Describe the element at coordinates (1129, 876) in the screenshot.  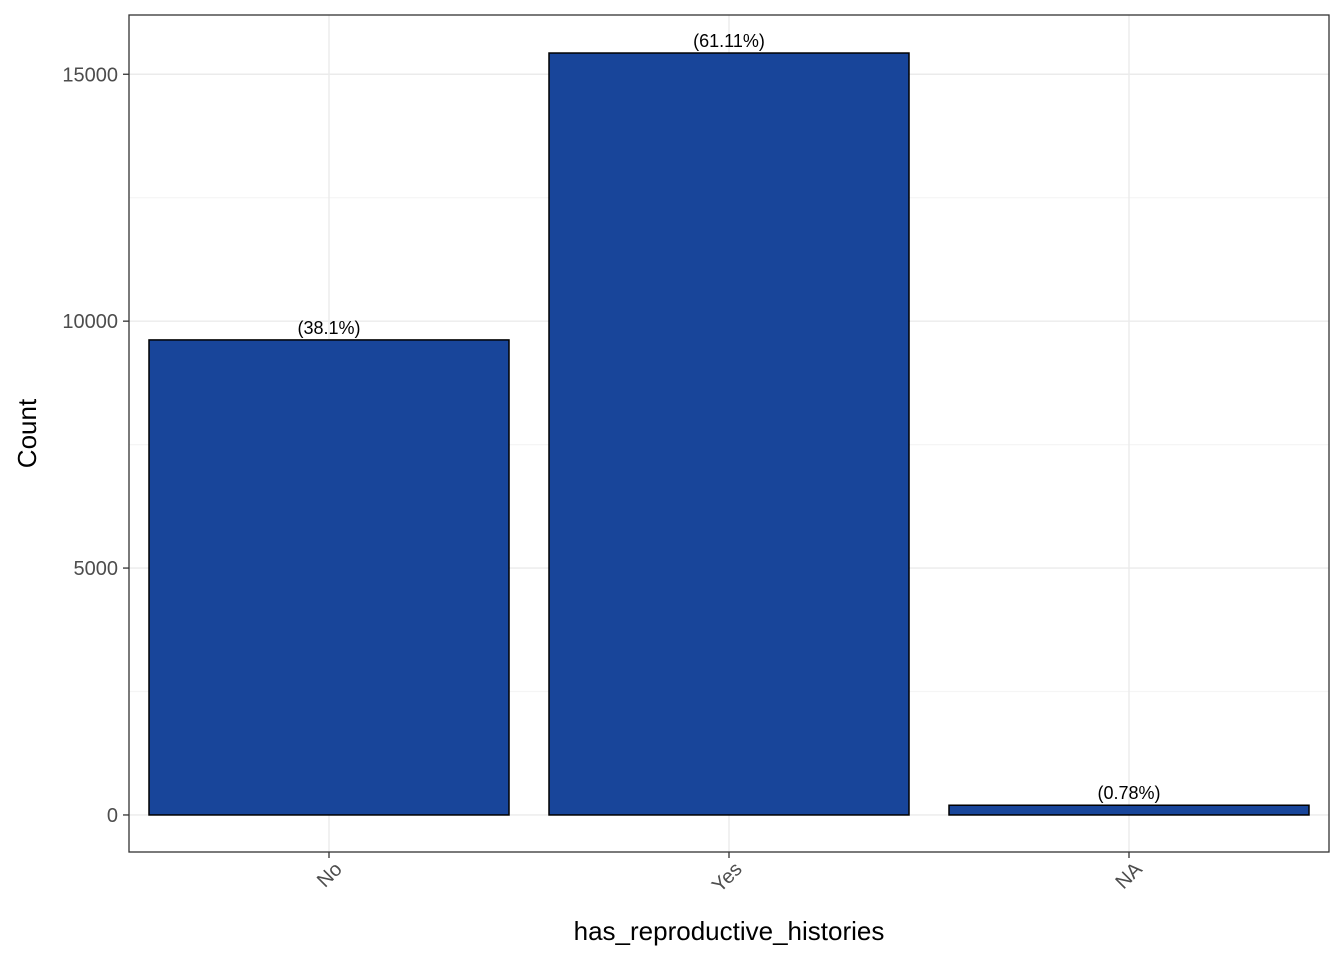
I see `x-tick-label: NA` at that location.